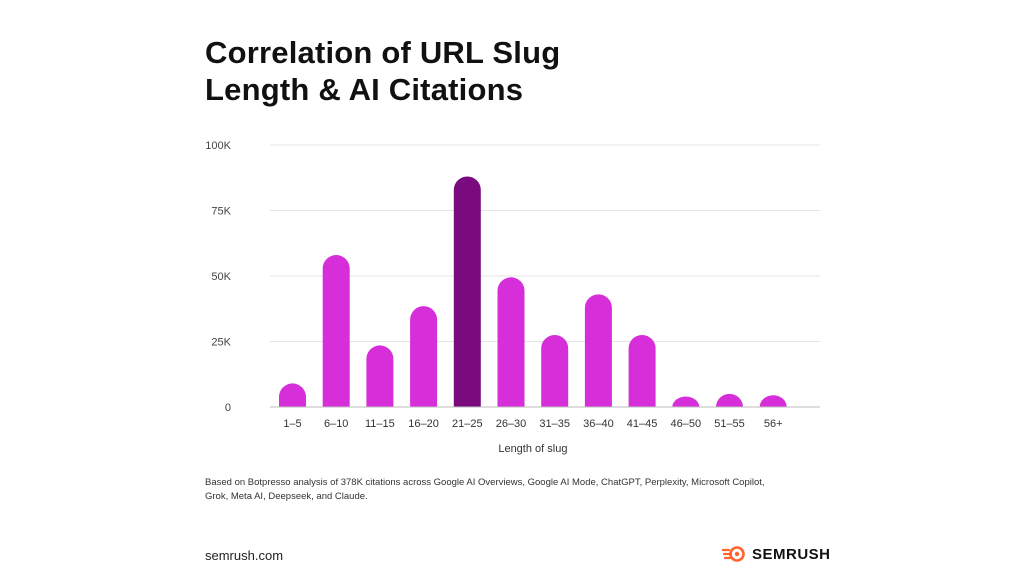  I want to click on x-tick-label: 21–25, so click(467, 424).